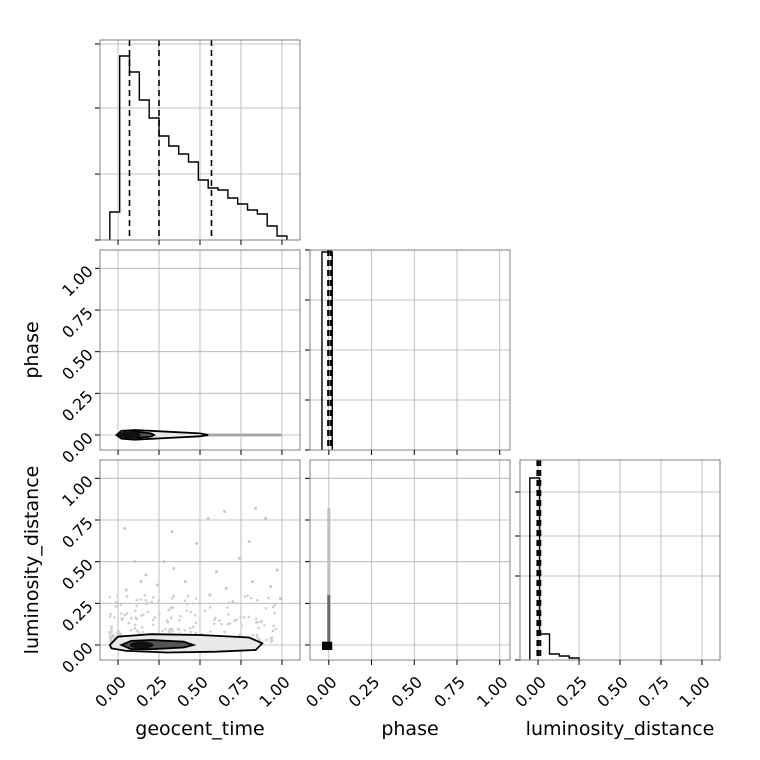  What do you see at coordinates (620, 729) in the screenshot?
I see `xlabel-luminosity_distance: luminosity_distance` at bounding box center [620, 729].